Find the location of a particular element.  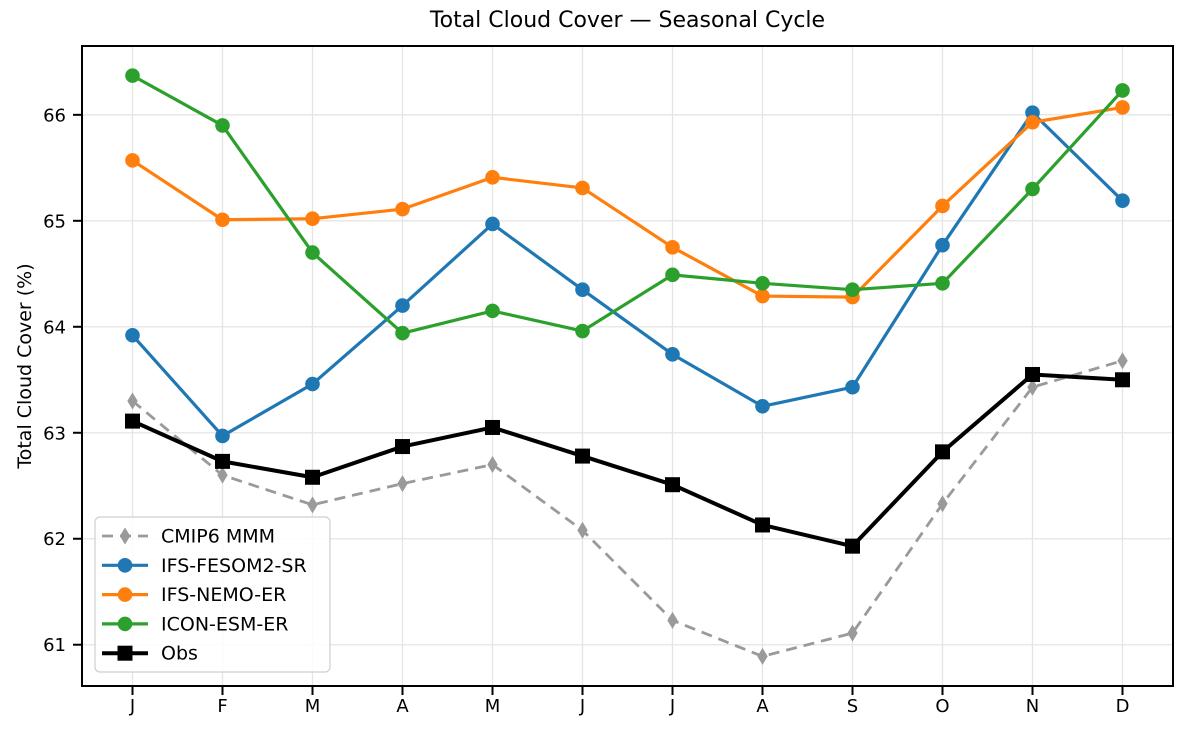

y-tick-label: 63 is located at coordinates (54, 433).